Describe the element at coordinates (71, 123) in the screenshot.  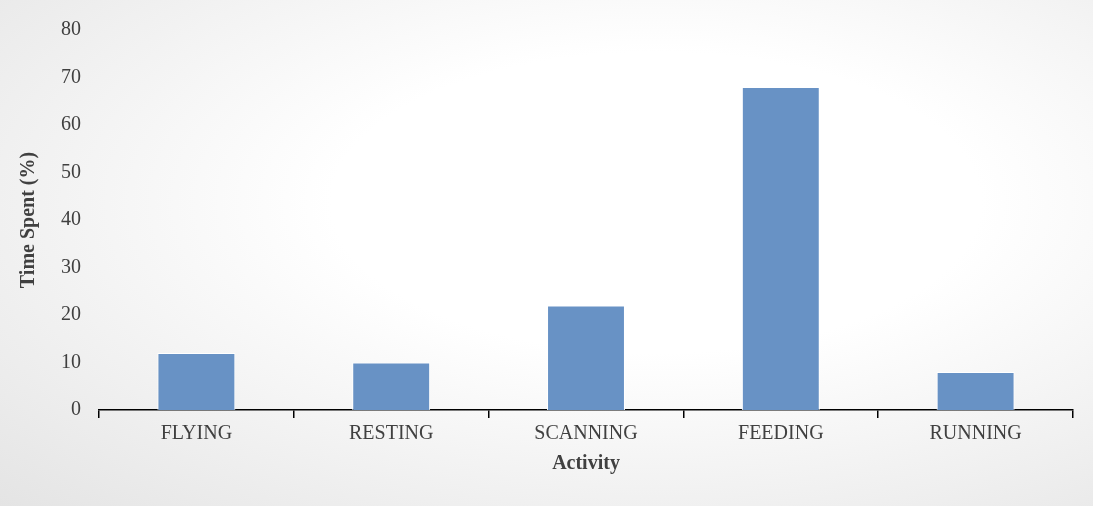
I see `y-tick-label: 60` at that location.